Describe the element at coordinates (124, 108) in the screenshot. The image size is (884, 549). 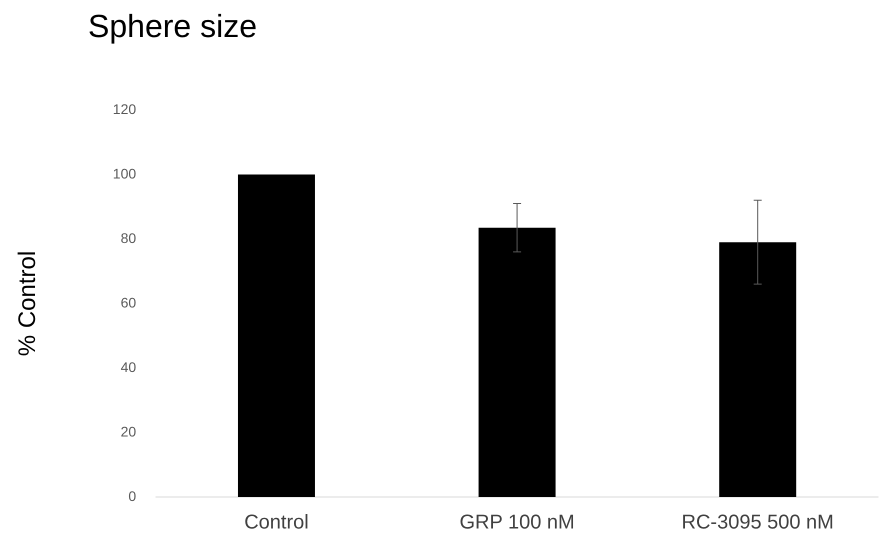
I see `y-tick-label: 120` at that location.